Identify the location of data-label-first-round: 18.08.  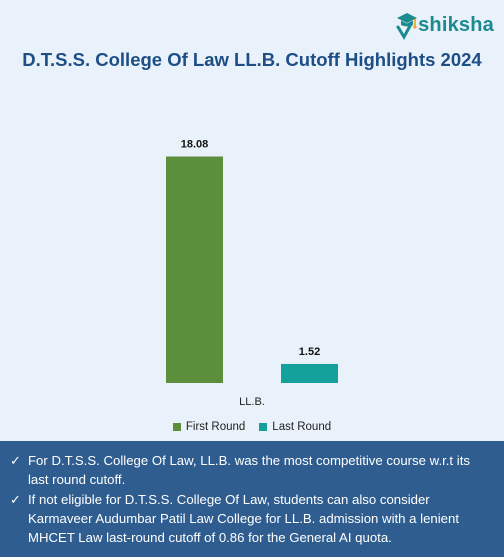
(195, 145).